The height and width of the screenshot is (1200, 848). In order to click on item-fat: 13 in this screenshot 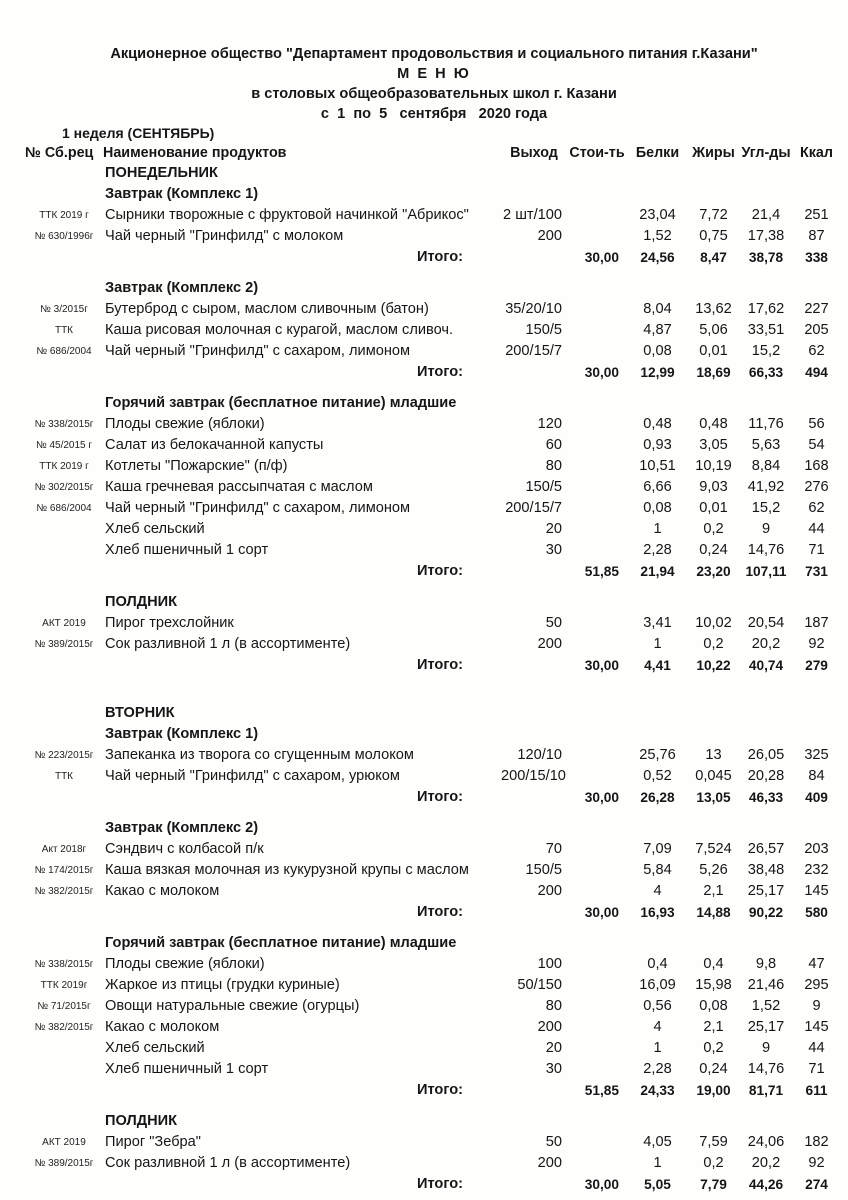, I will do `click(713, 755)`.